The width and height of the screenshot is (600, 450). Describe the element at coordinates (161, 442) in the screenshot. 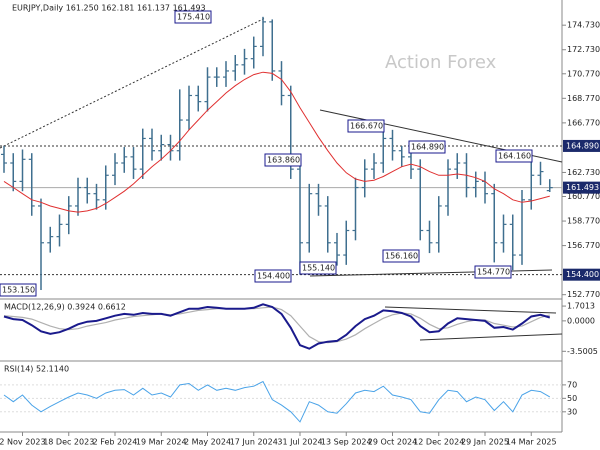

I see `x-tick-label: 19 Mar 2024` at that location.